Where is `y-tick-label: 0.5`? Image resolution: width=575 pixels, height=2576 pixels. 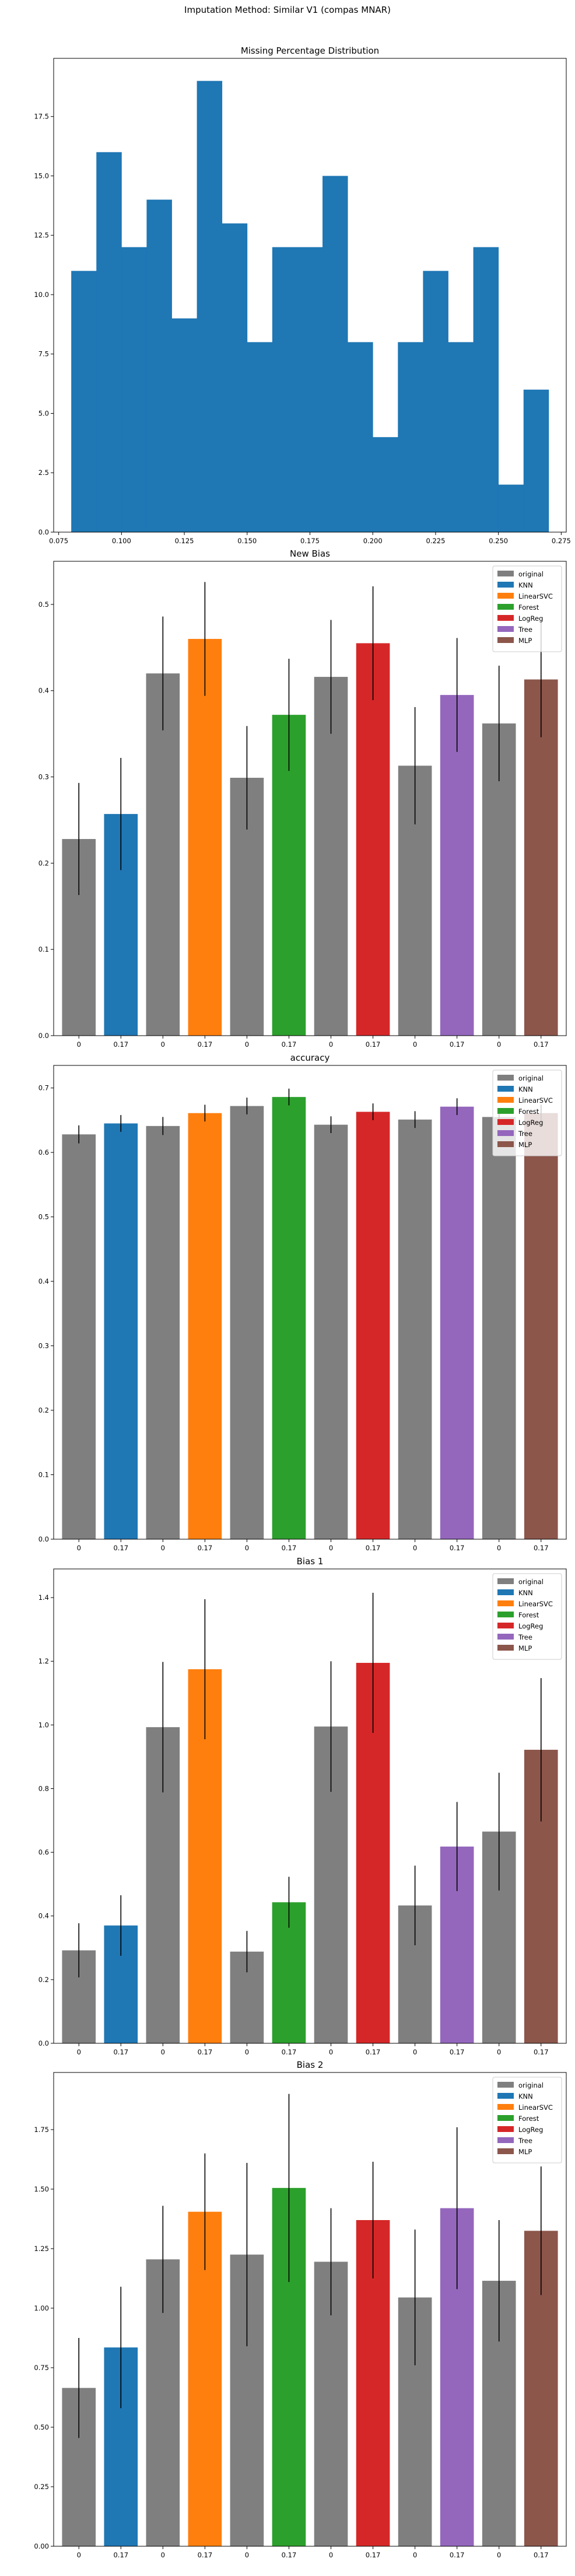
y-tick-label: 0.5 is located at coordinates (43, 1217).